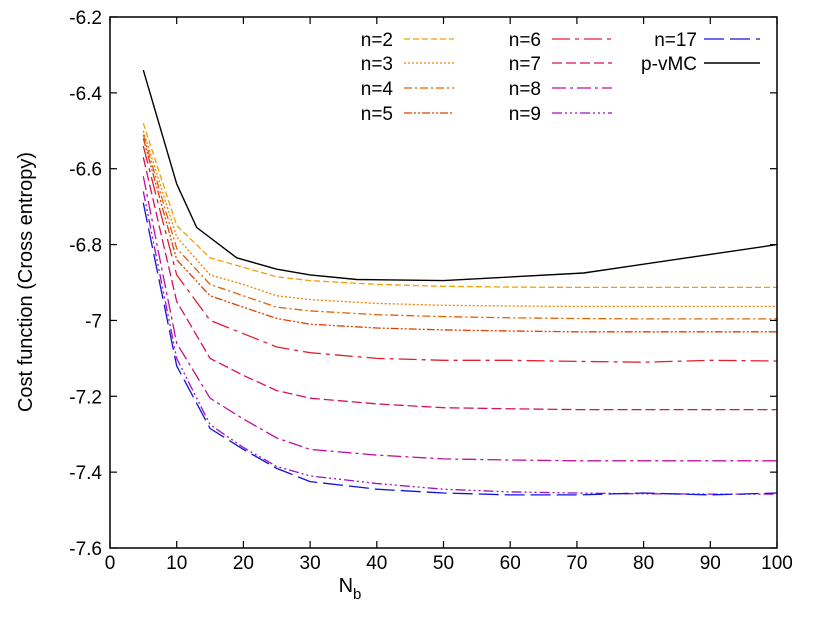 This screenshot has width=822, height=617. I want to click on y-tick-label: -7.6, so click(85, 549).